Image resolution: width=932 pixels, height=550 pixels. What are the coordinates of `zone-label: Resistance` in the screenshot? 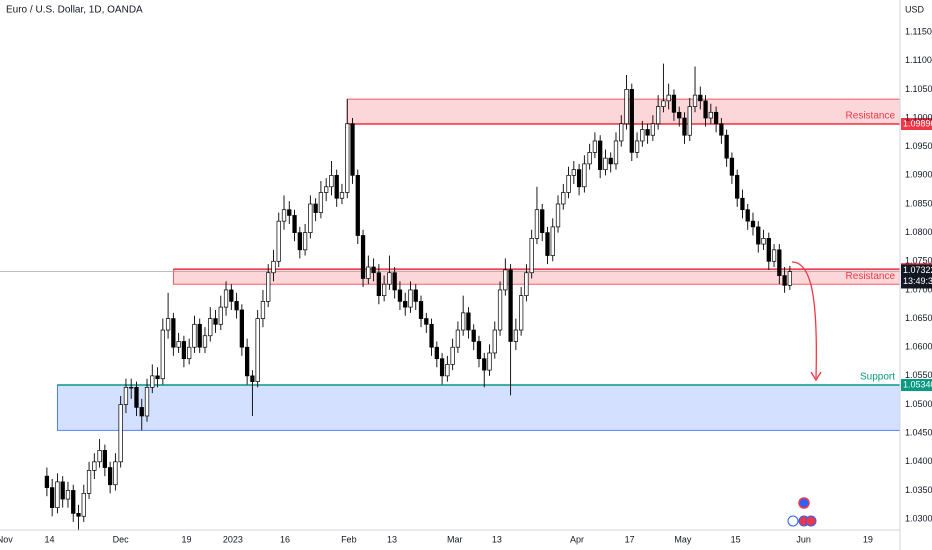 It's located at (871, 276).